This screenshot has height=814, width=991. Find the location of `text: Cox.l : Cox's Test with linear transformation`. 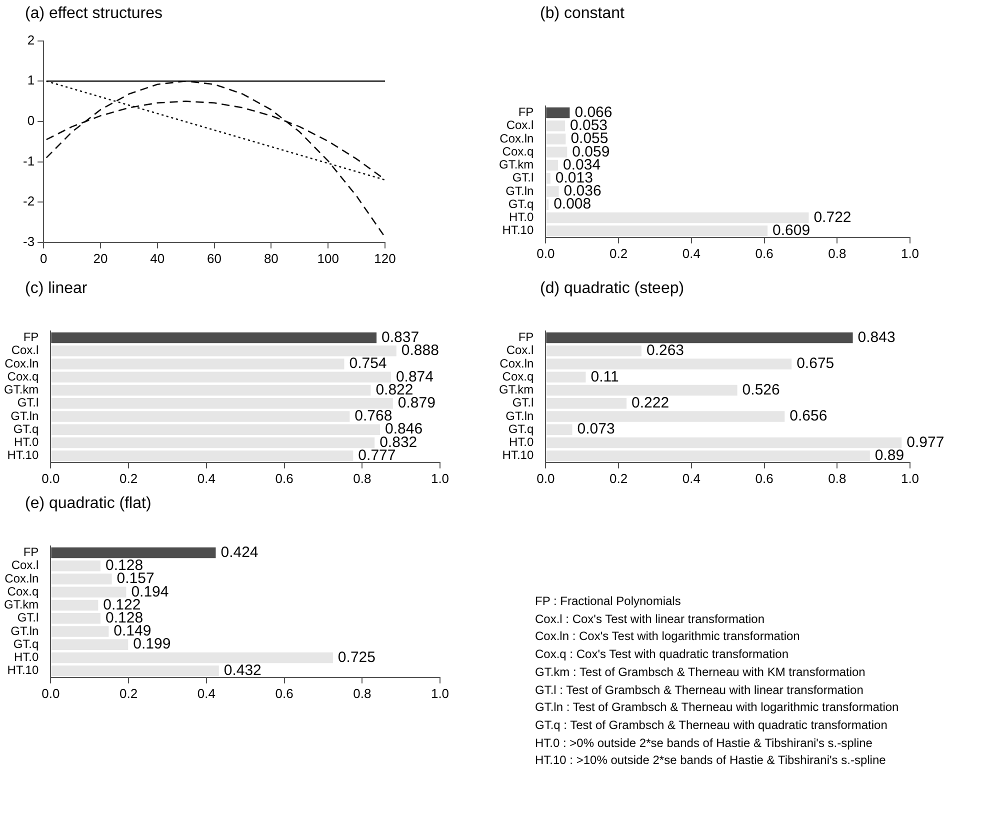

text: Cox.l : Cox's Test with linear transformation is located at coordinates (650, 619).